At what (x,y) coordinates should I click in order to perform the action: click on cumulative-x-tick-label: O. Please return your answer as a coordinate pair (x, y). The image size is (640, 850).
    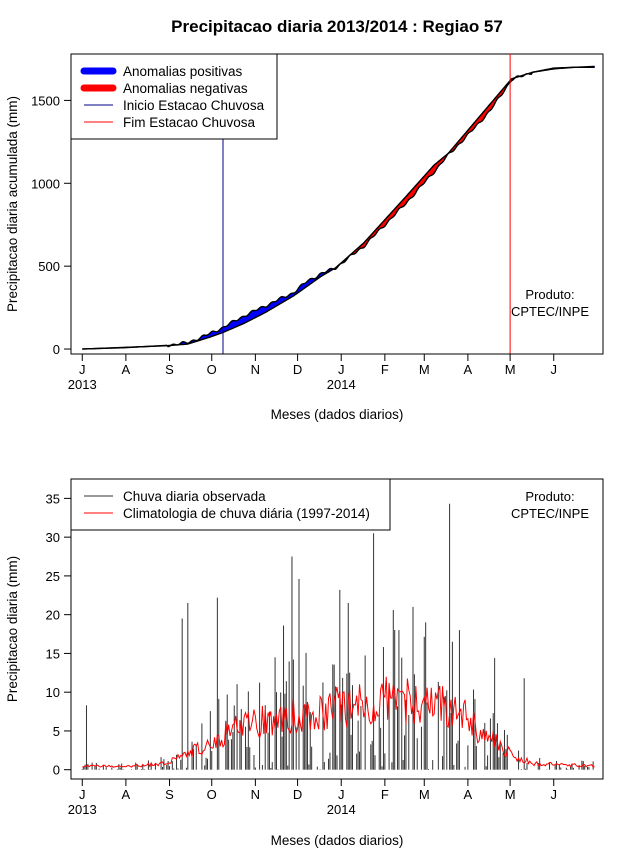
    Looking at the image, I should click on (212, 369).